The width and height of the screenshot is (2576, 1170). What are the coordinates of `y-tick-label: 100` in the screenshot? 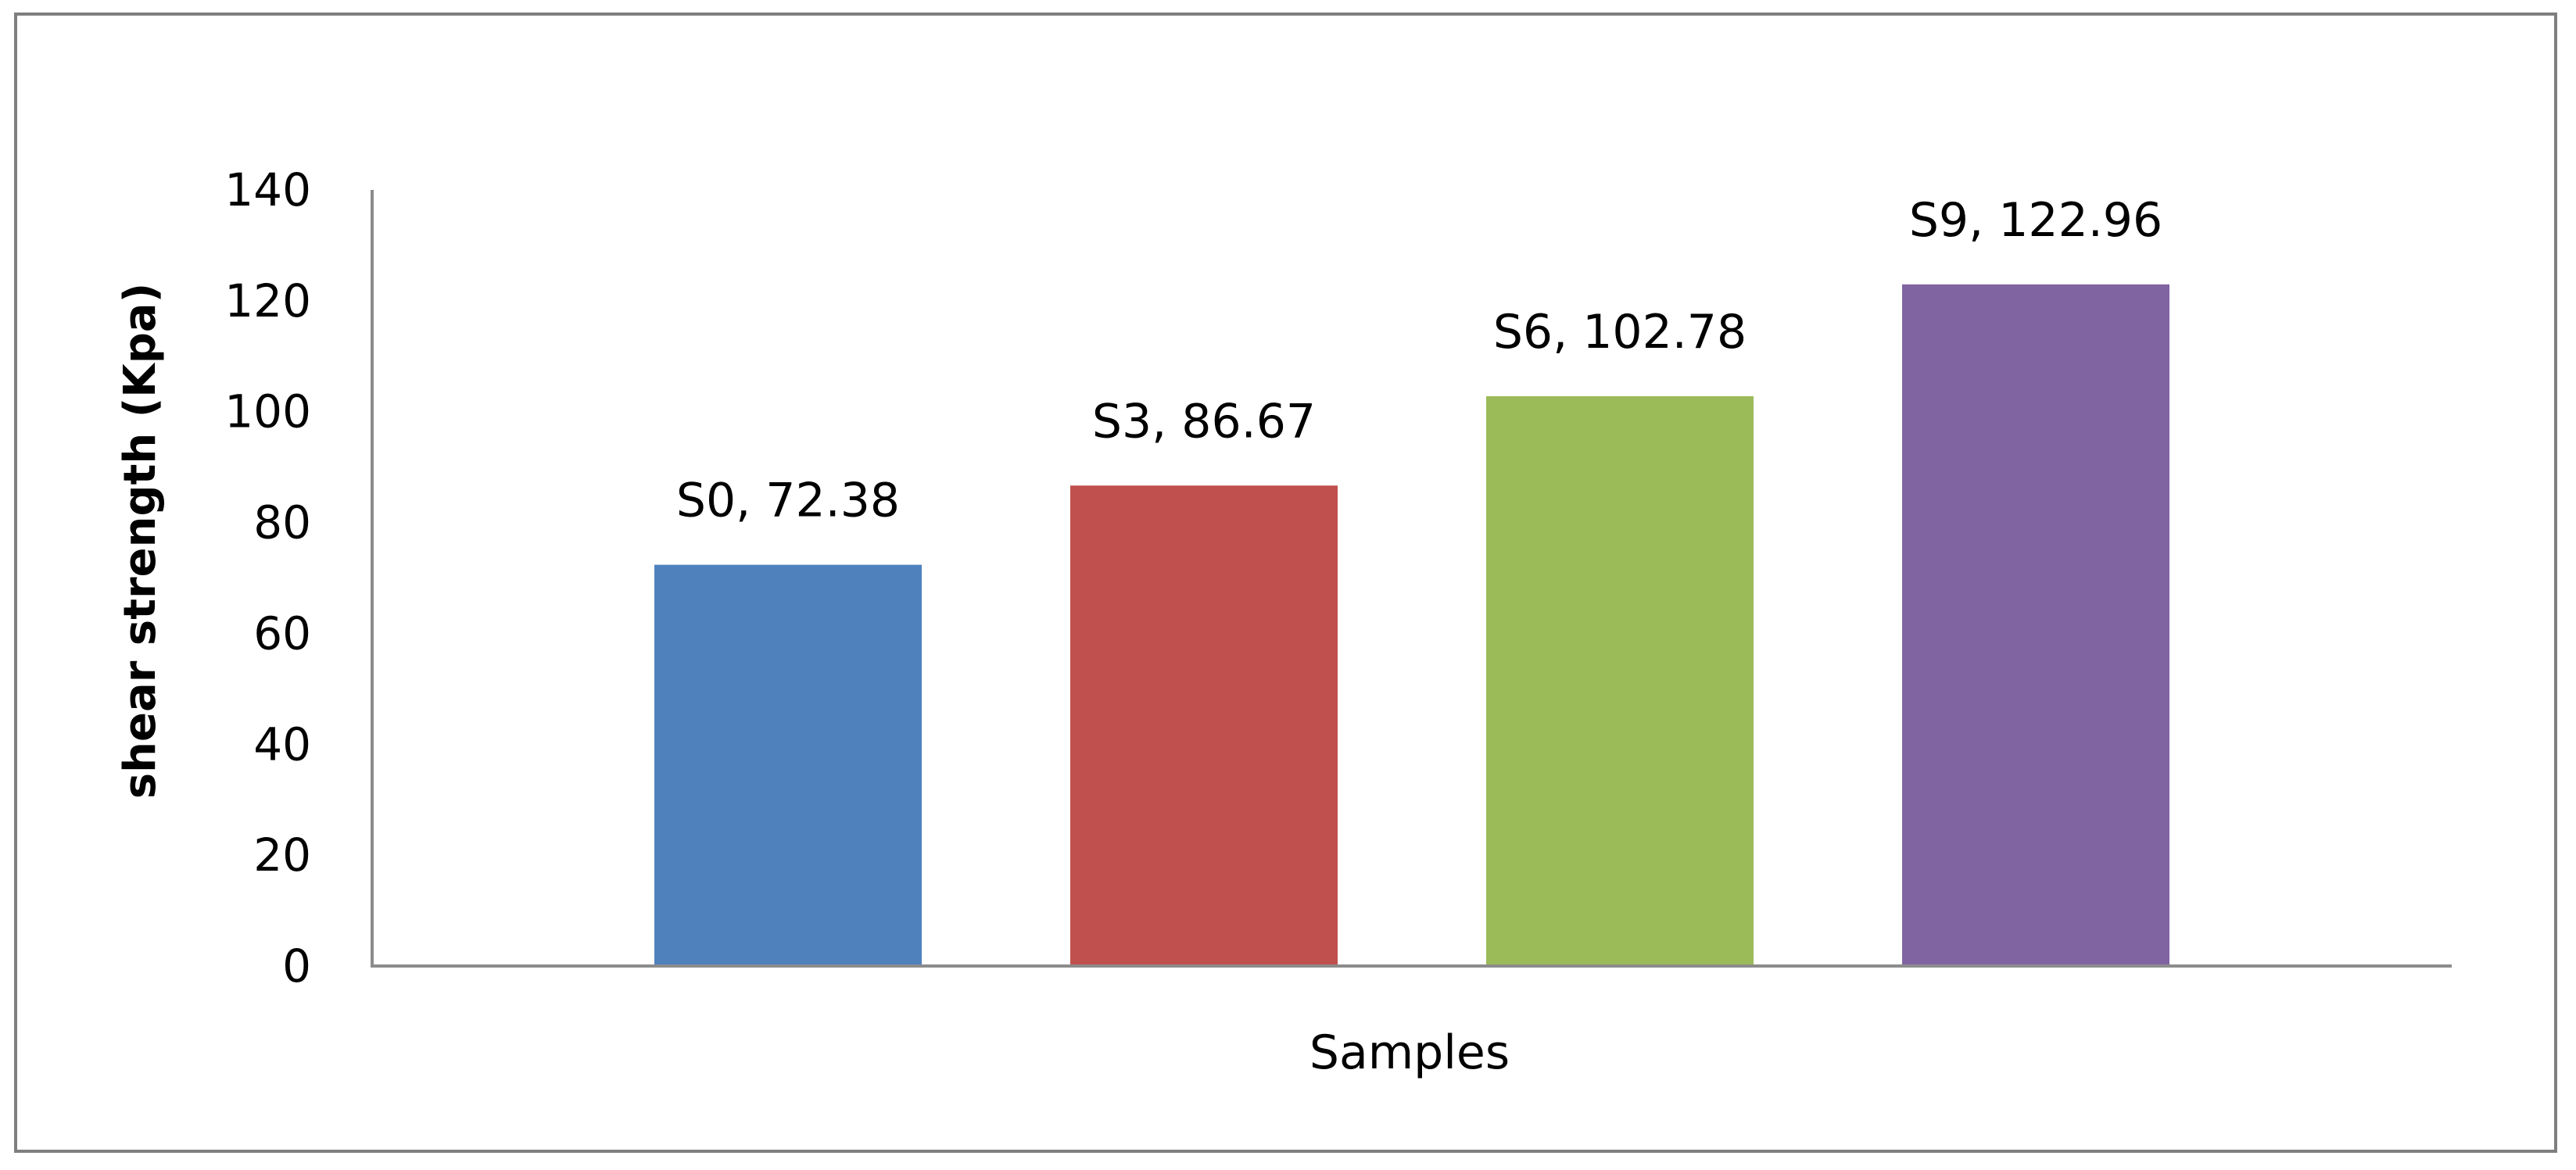 It's located at (267, 411).